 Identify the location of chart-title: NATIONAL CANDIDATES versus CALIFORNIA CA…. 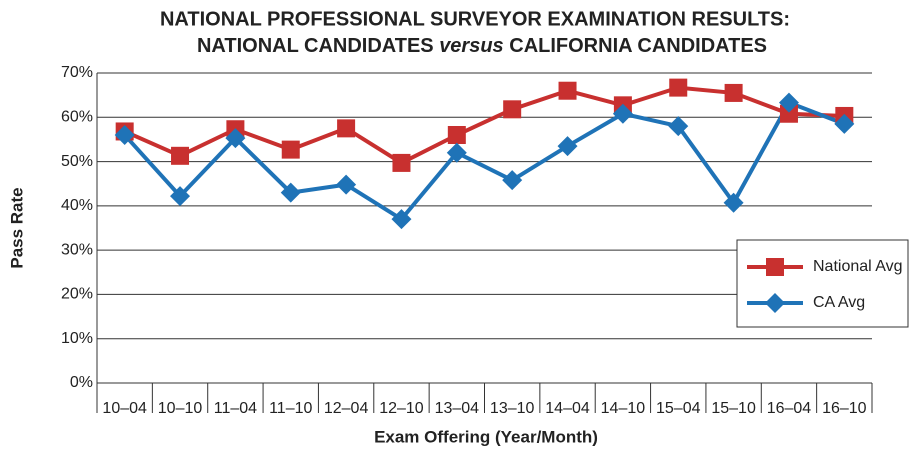
(482, 46).